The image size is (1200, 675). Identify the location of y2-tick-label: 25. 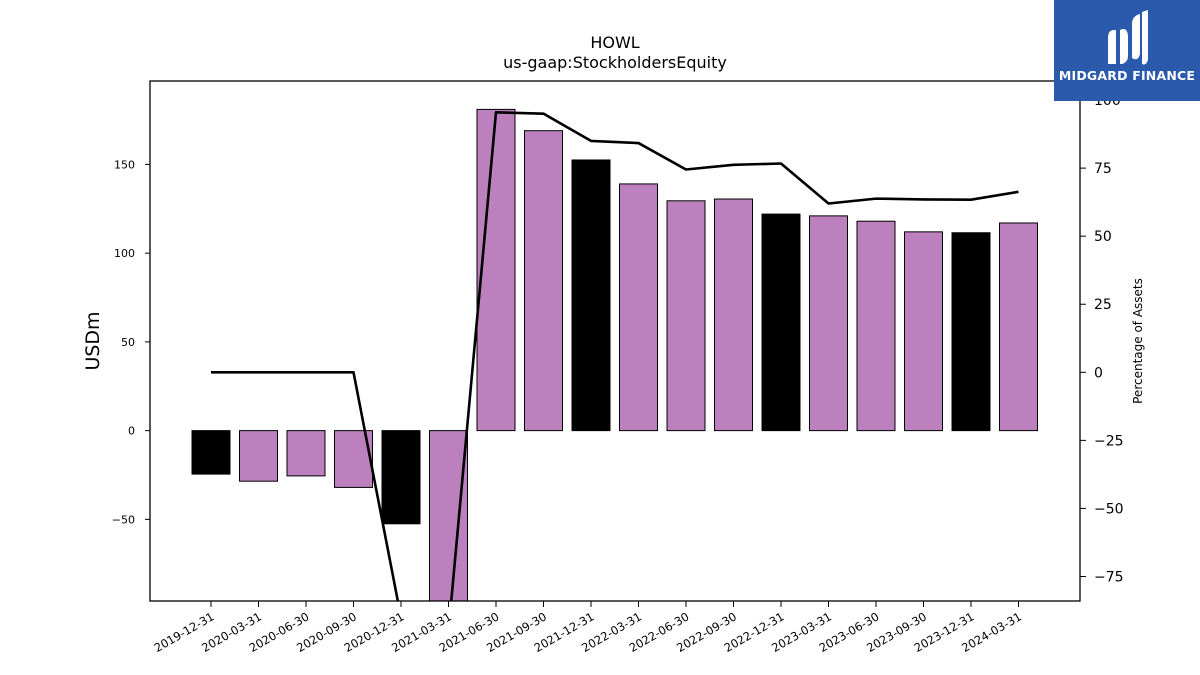
(1103, 305).